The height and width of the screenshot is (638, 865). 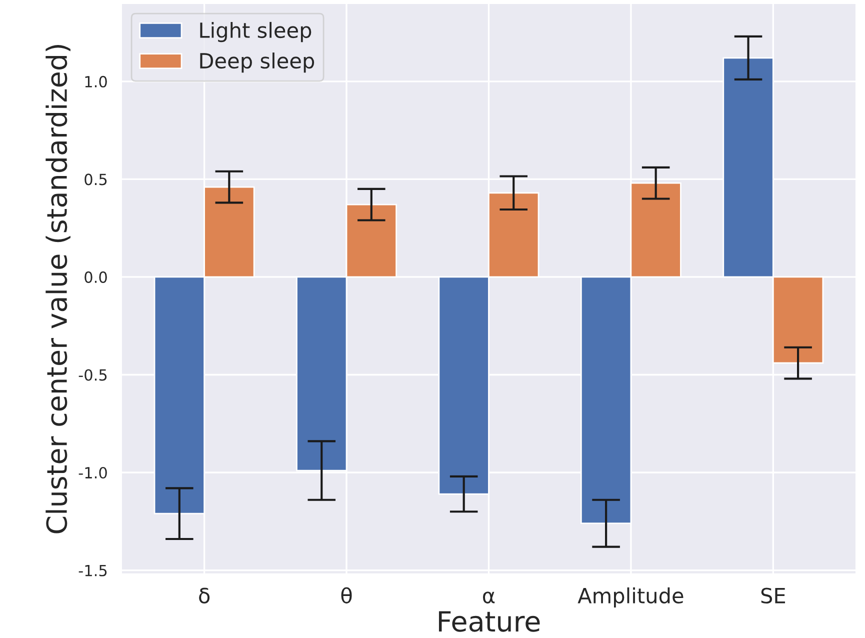 I want to click on y-tick-label: 0.5, so click(x=95, y=180).